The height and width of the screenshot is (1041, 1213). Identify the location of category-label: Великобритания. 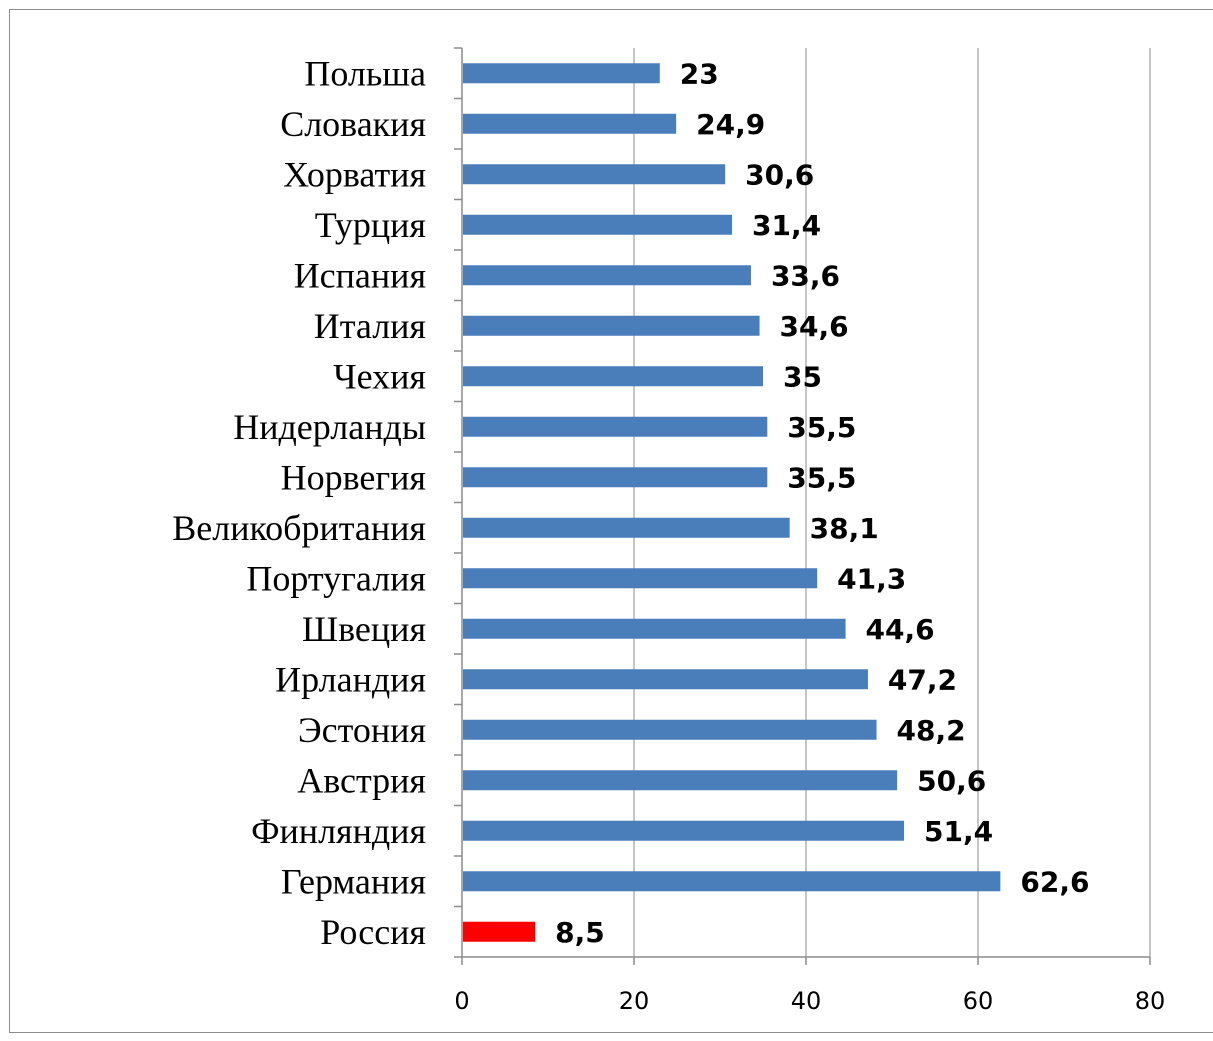
(299, 528).